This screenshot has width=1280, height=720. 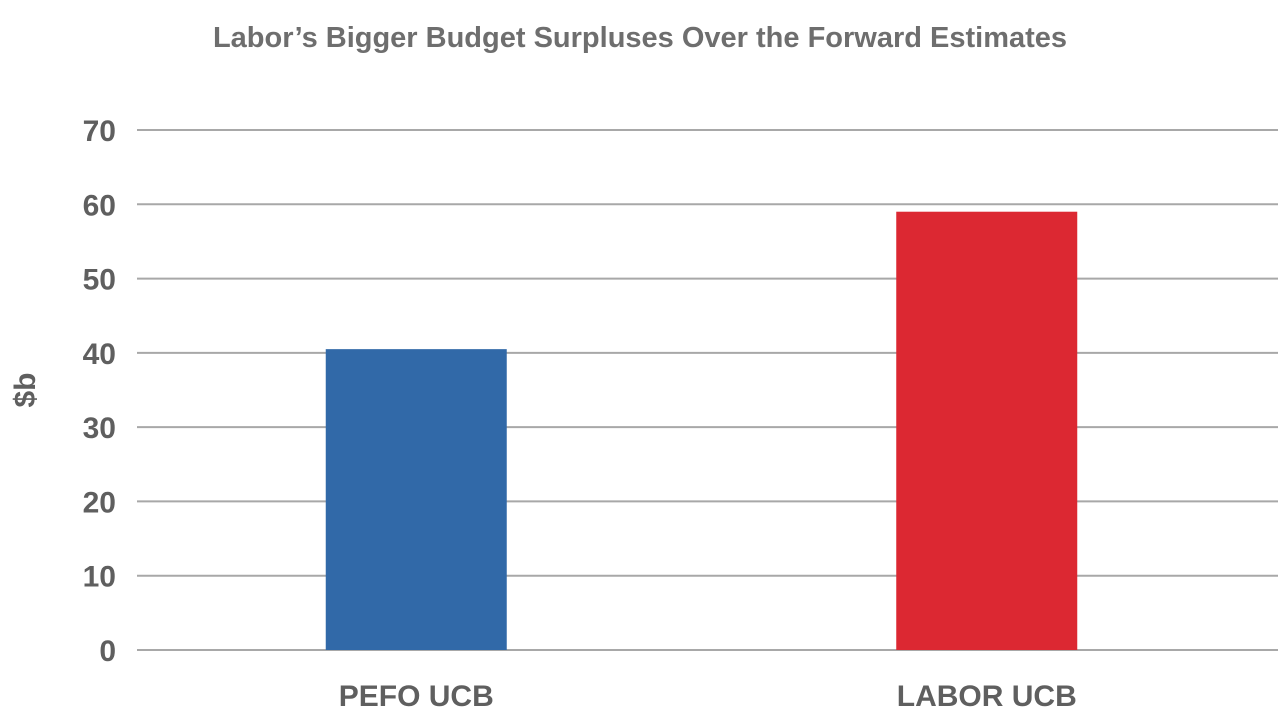 I want to click on y-tick-label: 70, so click(x=99, y=131).